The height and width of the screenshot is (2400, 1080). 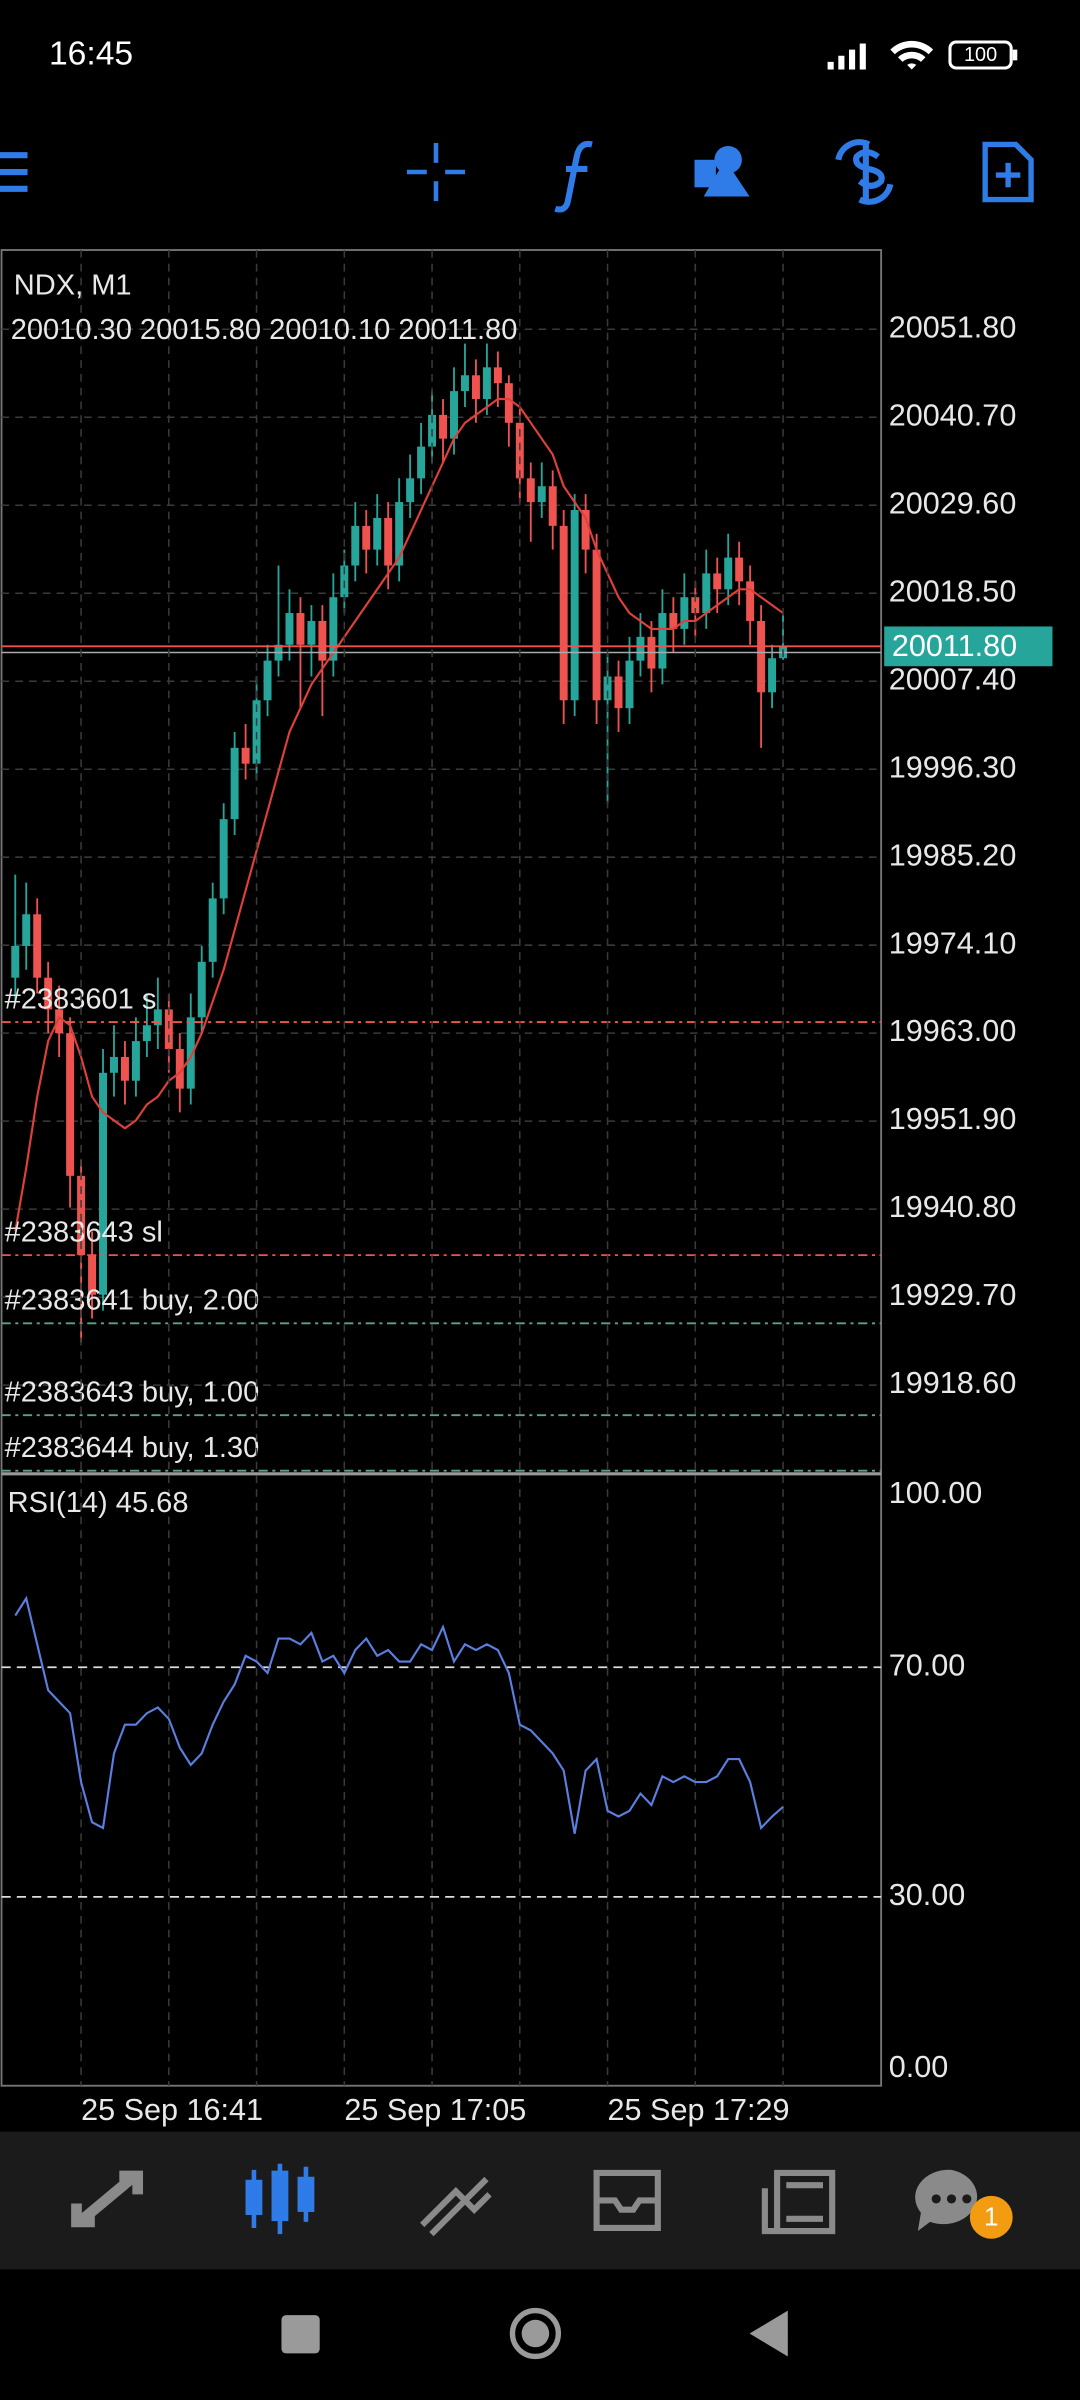 I want to click on chart-title: NDX, M1, so click(x=73, y=285).